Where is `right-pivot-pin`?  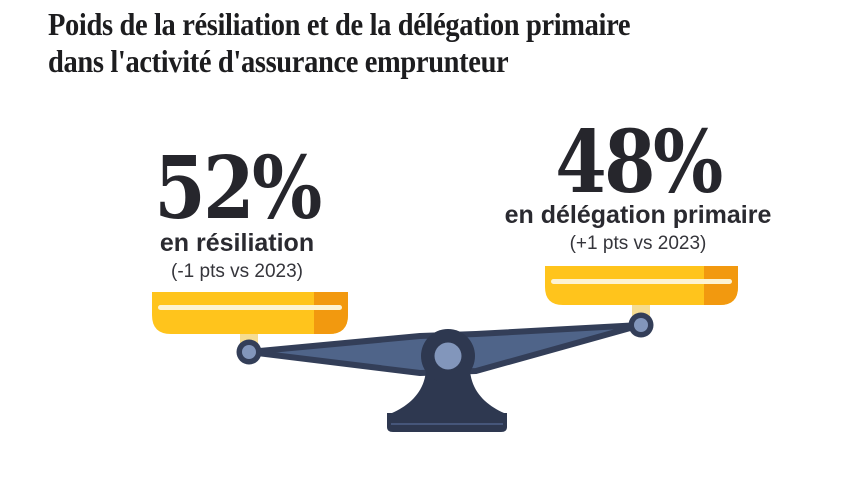
right-pivot-pin is located at coordinates (641, 325).